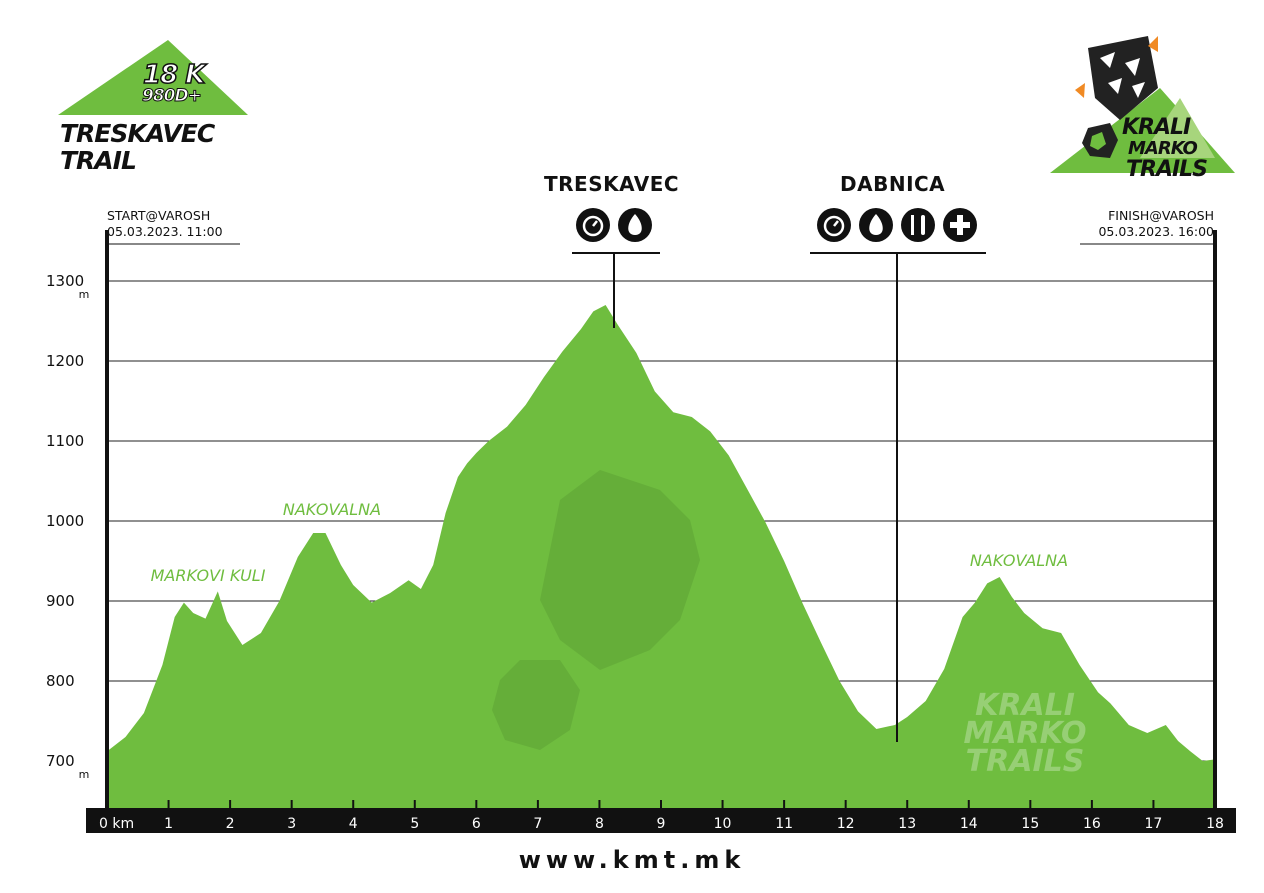 The width and height of the screenshot is (1264, 893). I want to click on x-tick-label-10: 10, so click(723, 824).